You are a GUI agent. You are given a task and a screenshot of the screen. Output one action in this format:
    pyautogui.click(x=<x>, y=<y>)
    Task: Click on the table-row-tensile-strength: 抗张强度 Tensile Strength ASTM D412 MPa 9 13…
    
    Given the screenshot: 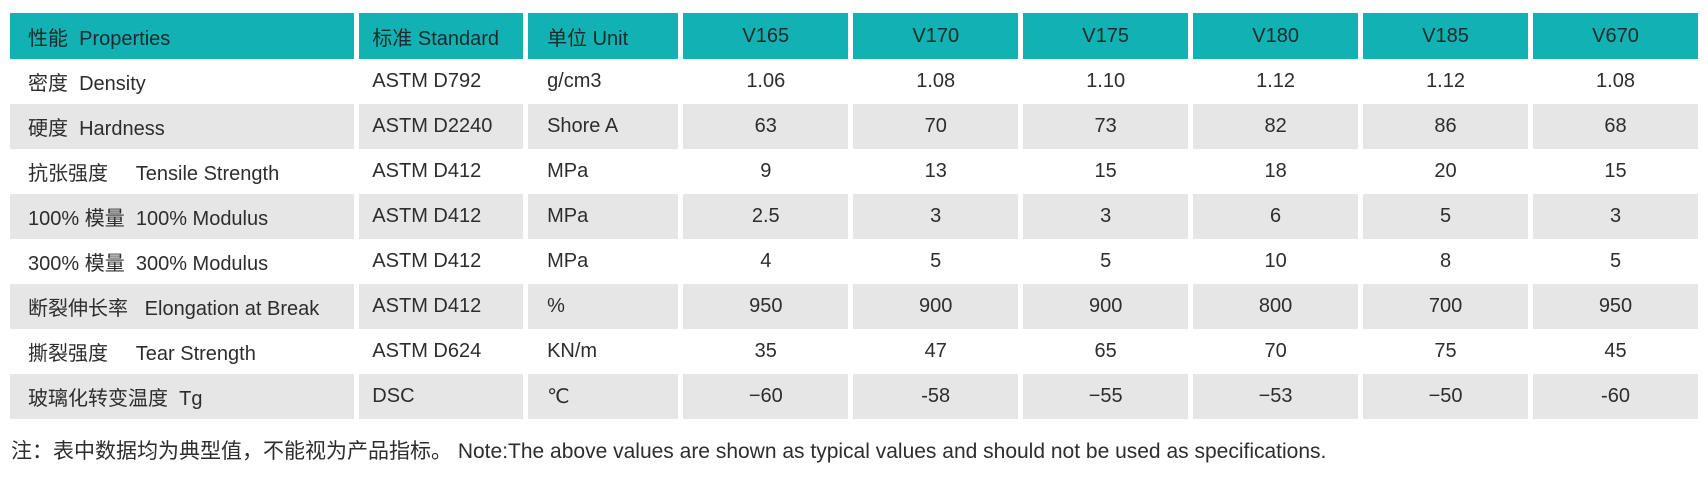 What is the action you would take?
    pyautogui.click(x=854, y=171)
    